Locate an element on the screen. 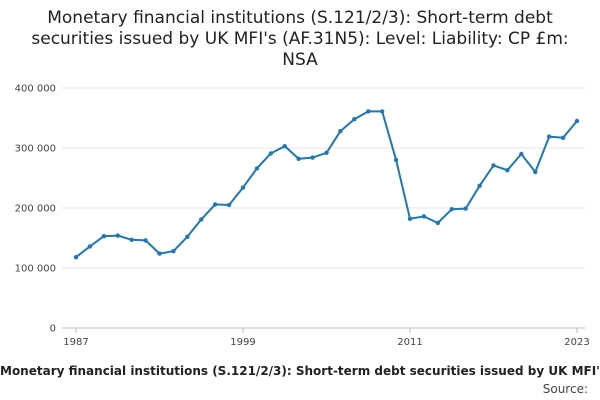 This screenshot has width=600, height=400. y-tick-label: 100 000 is located at coordinates (35, 269).